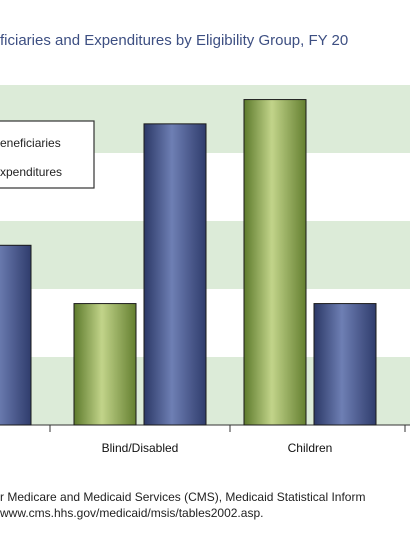 The height and width of the screenshot is (550, 410). Describe the element at coordinates (310, 448) in the screenshot. I see `x-tick-label: Children` at that location.